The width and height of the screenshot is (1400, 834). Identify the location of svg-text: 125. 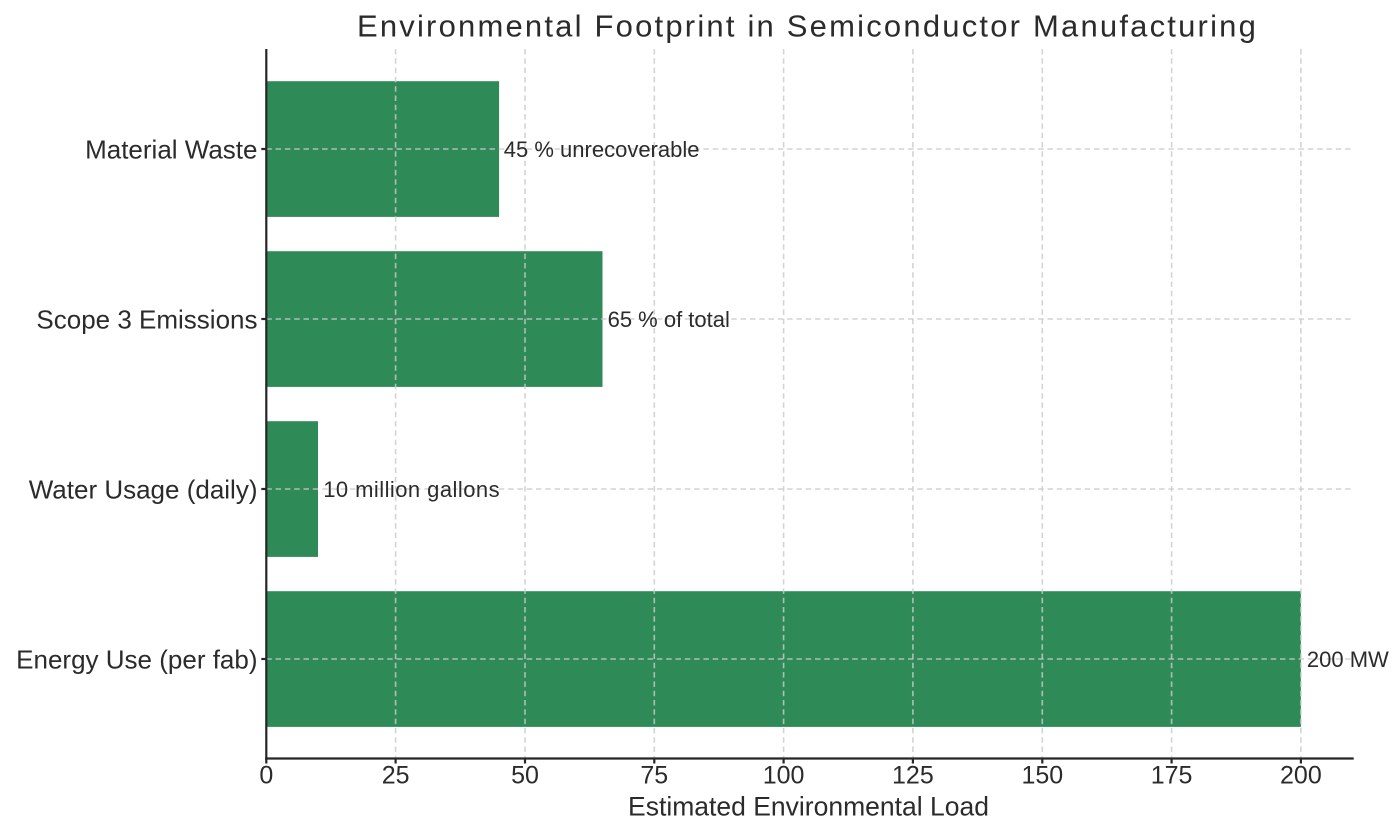
(913, 776).